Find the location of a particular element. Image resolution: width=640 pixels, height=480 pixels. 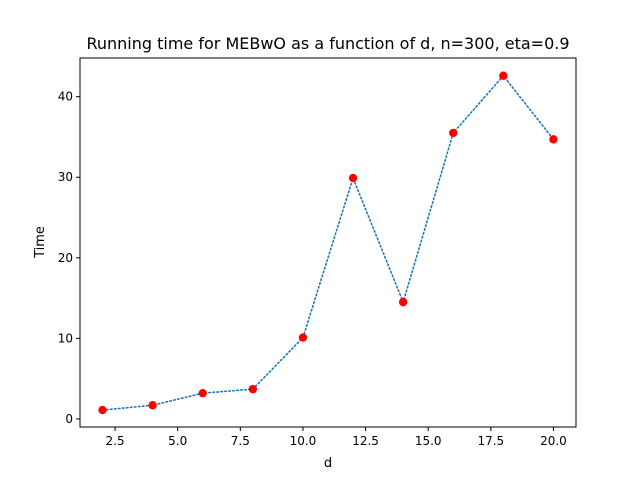

x-tick-label: 17.5 is located at coordinates (490, 441).